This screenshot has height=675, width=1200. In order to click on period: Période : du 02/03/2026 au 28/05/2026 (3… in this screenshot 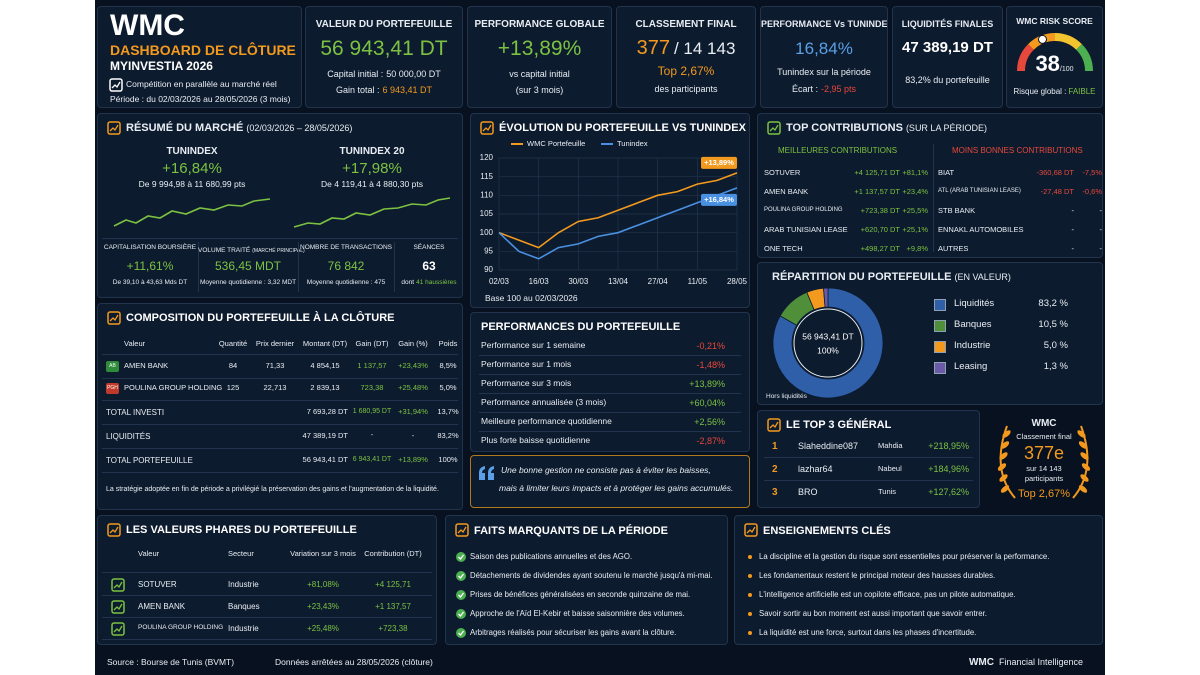, I will do `click(200, 99)`.